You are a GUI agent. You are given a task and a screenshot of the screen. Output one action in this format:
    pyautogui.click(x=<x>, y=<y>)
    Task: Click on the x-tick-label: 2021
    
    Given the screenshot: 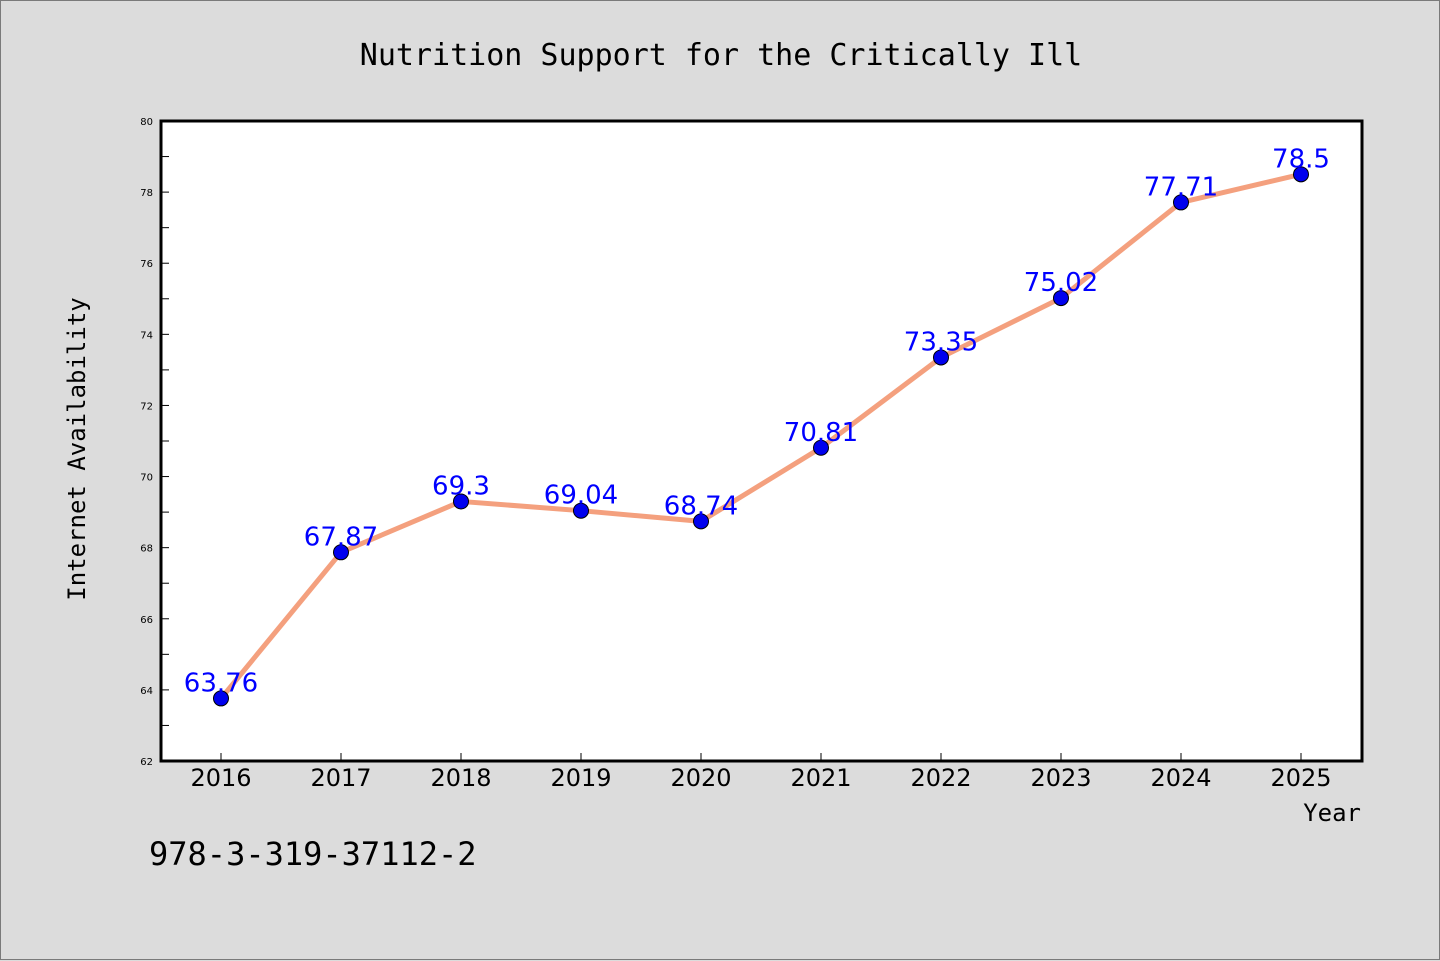 What is the action you would take?
    pyautogui.click(x=820, y=778)
    